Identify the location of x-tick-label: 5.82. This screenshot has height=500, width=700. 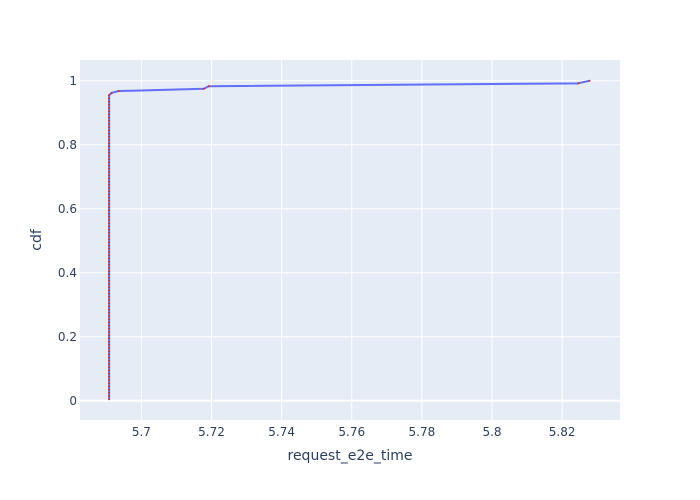
(562, 432).